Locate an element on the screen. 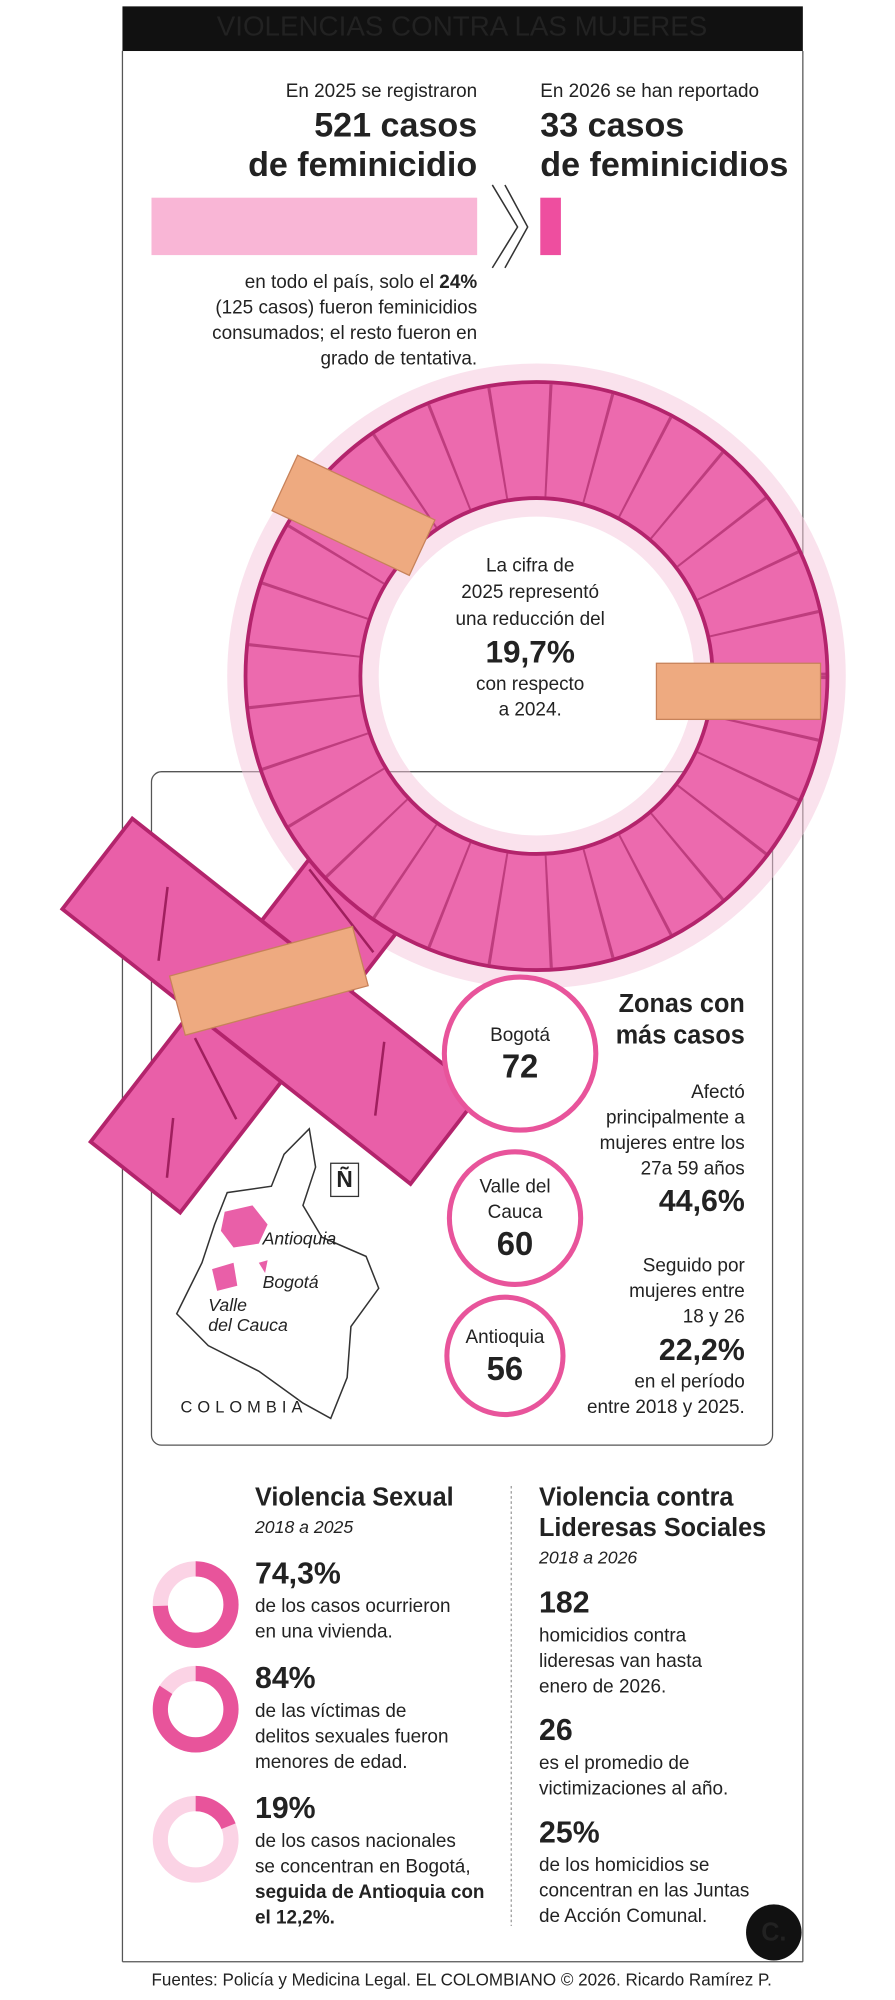 The height and width of the screenshot is (2000, 895). item-text: de los casos ocurrieron is located at coordinates (353, 1606).